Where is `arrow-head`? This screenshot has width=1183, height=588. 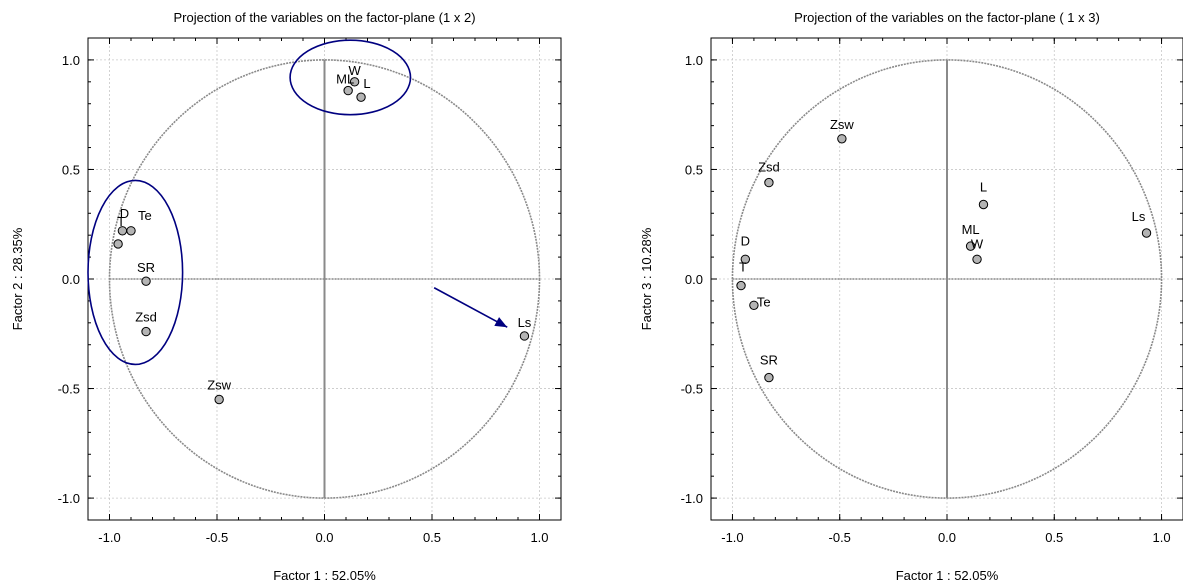 arrow-head is located at coordinates (501, 322).